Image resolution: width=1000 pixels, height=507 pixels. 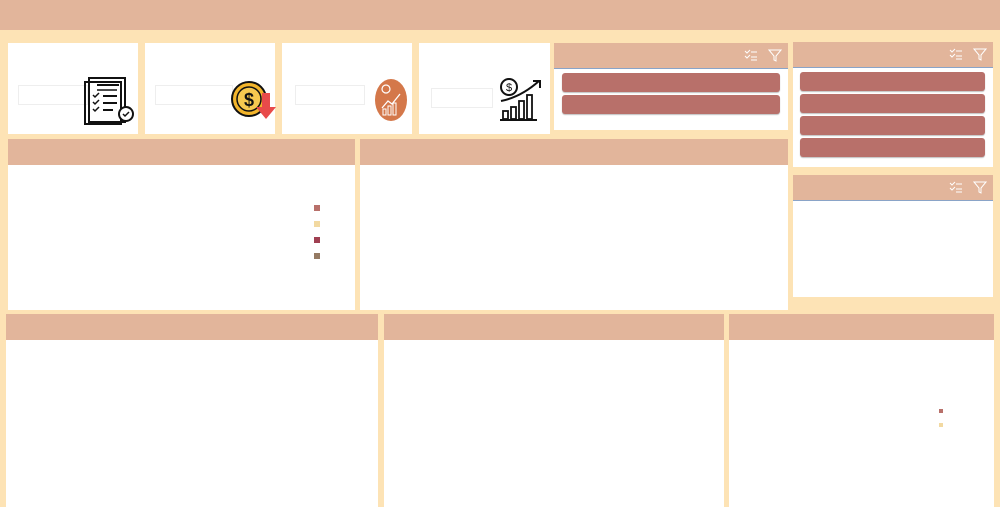 I want to click on slicer-month-name, so click(x=893, y=236).